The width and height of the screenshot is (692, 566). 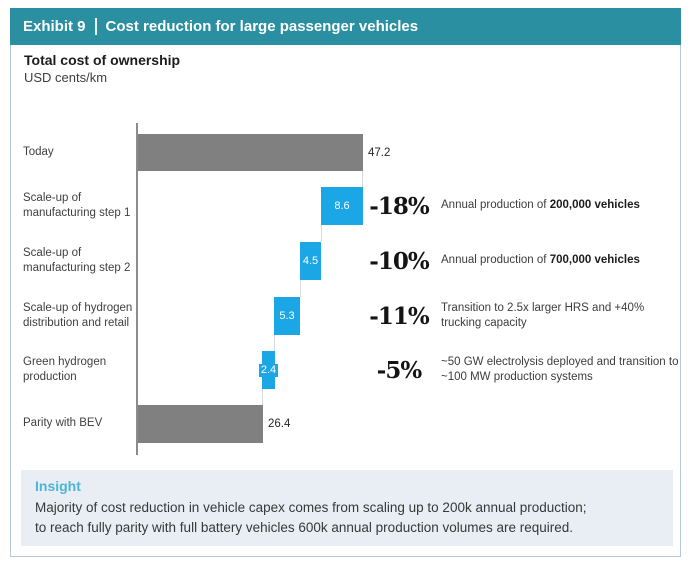 I want to click on category-label-mfg-step-1: Scale-up of manufacturing step 1, so click(x=77, y=205).